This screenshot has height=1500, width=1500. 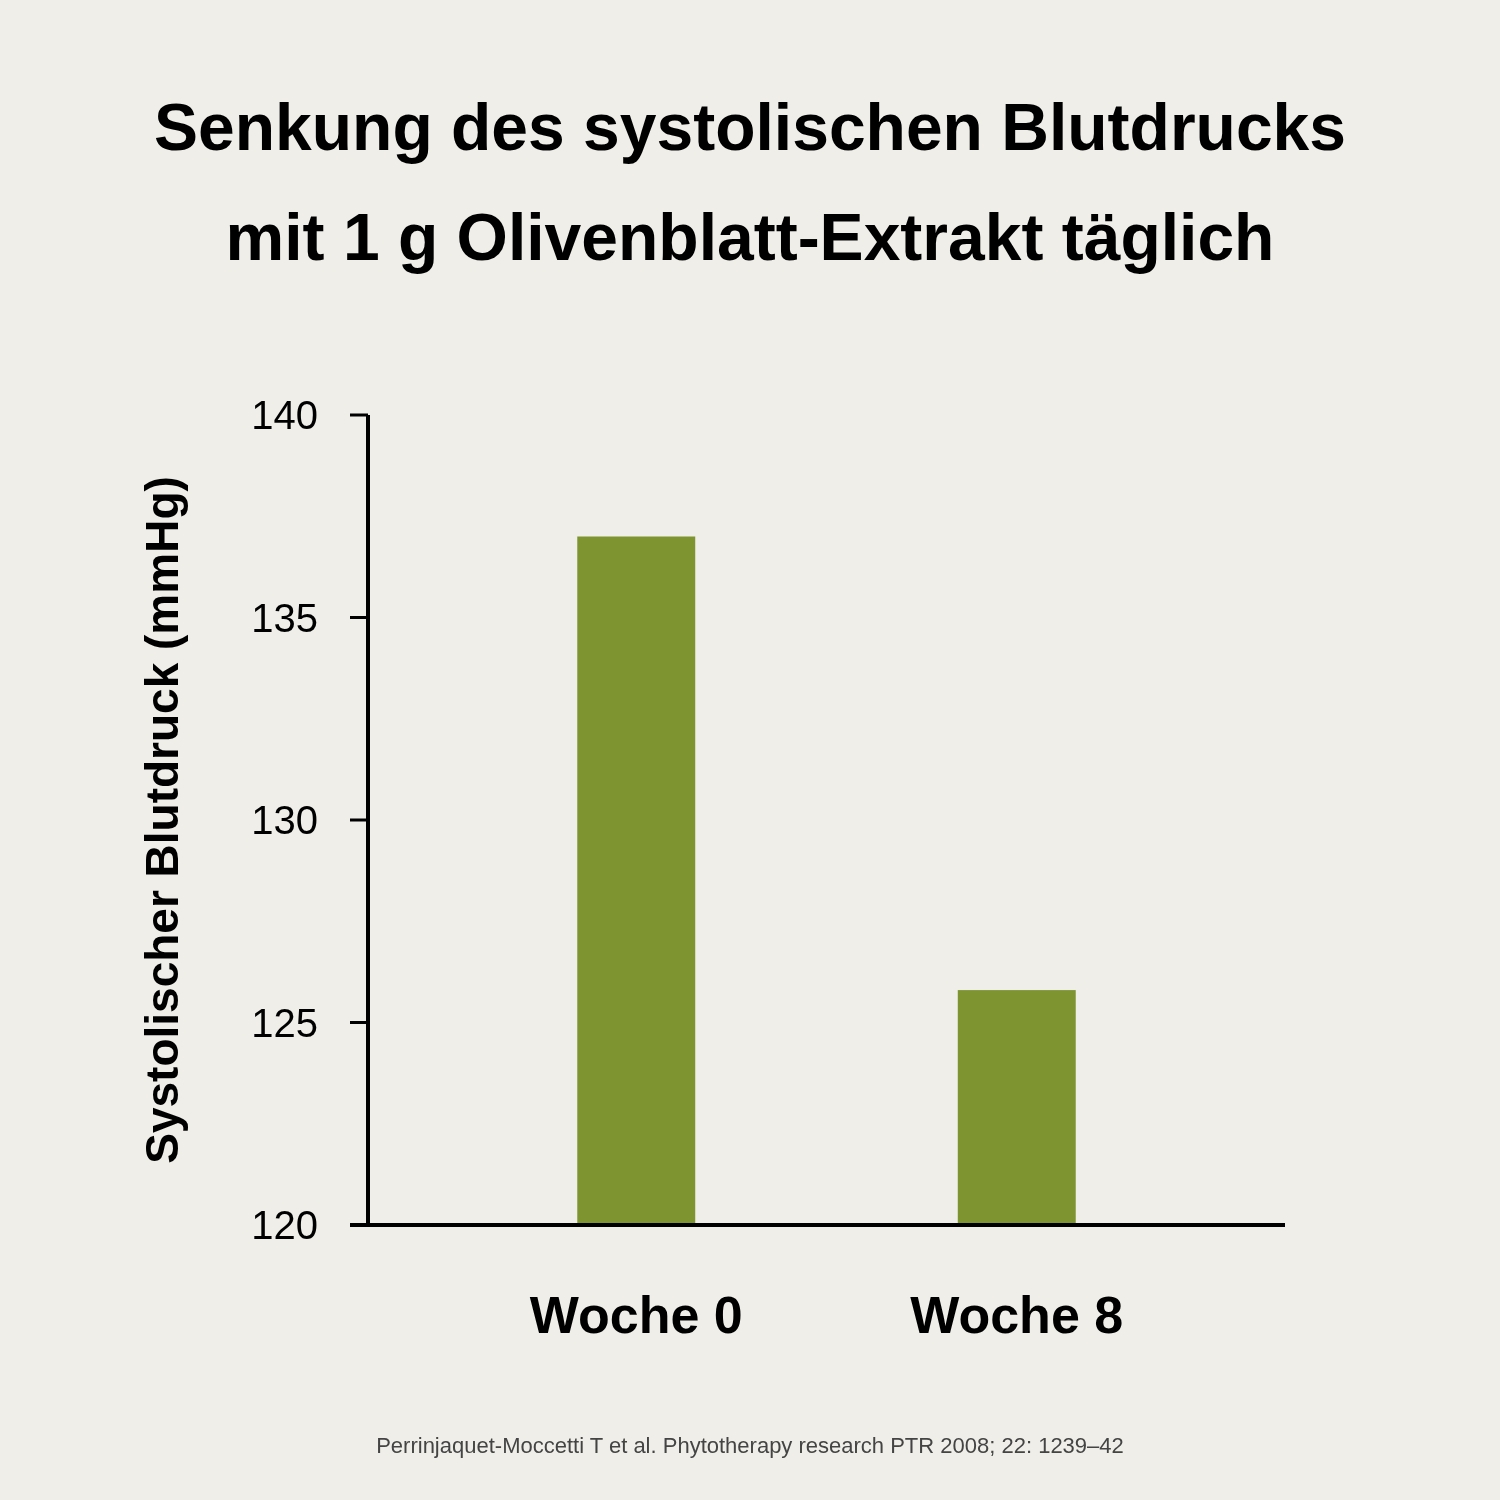 I want to click on chart-title: Senkung des systolischen Blutdrucks mit 1 g Olivenblatt-Extrakt täglich, so click(x=750, y=182).